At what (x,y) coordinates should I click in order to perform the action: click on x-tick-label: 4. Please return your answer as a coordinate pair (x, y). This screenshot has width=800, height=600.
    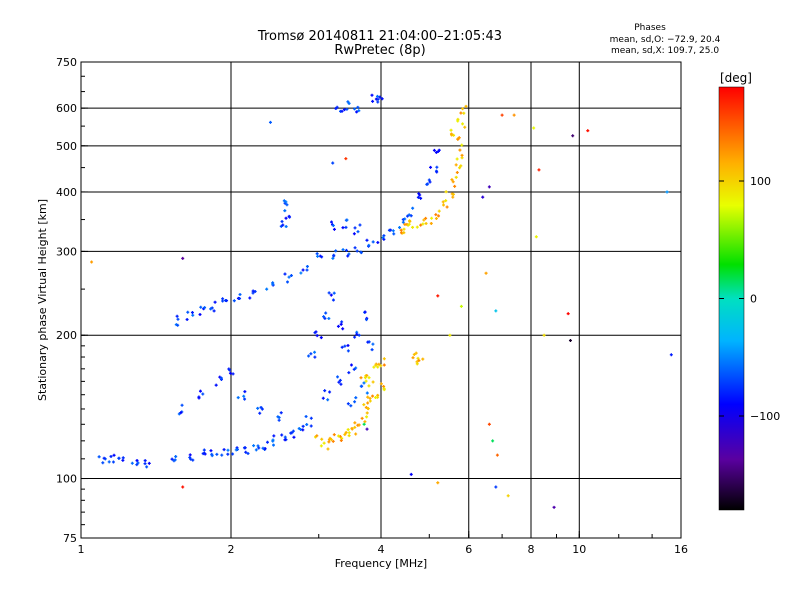
    Looking at the image, I should click on (381, 549).